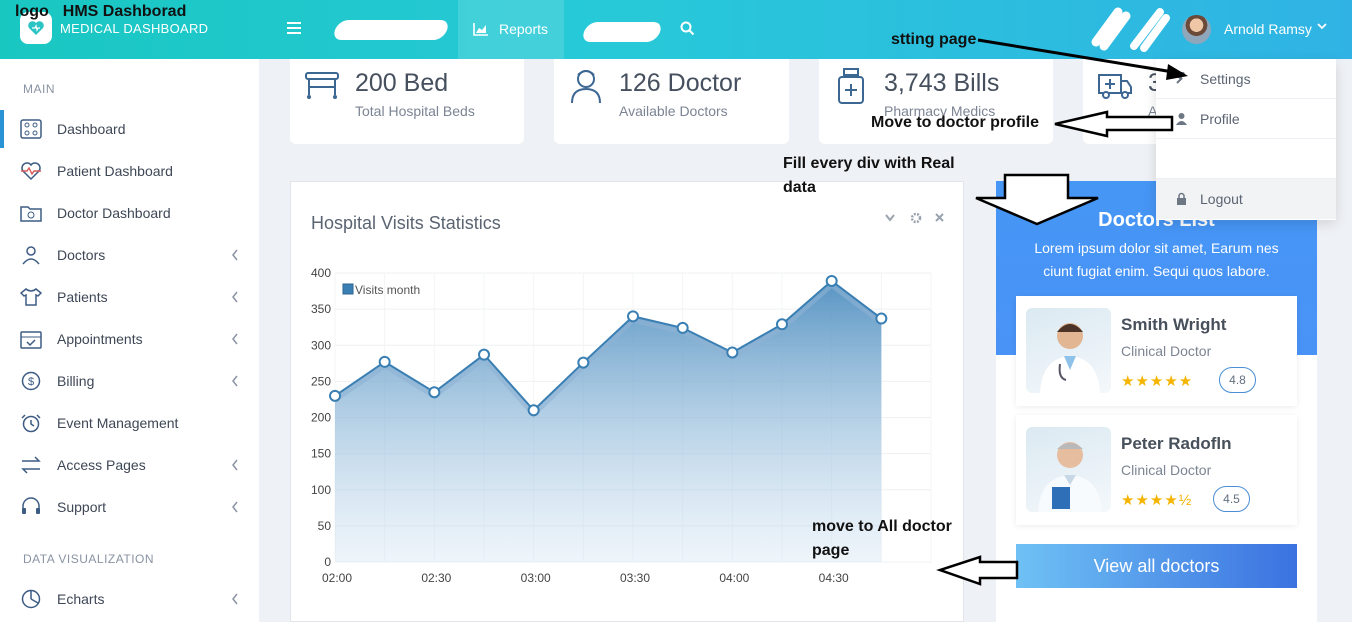 The image size is (1352, 622). I want to click on sidebar-item-patients: Patients, so click(129, 297).